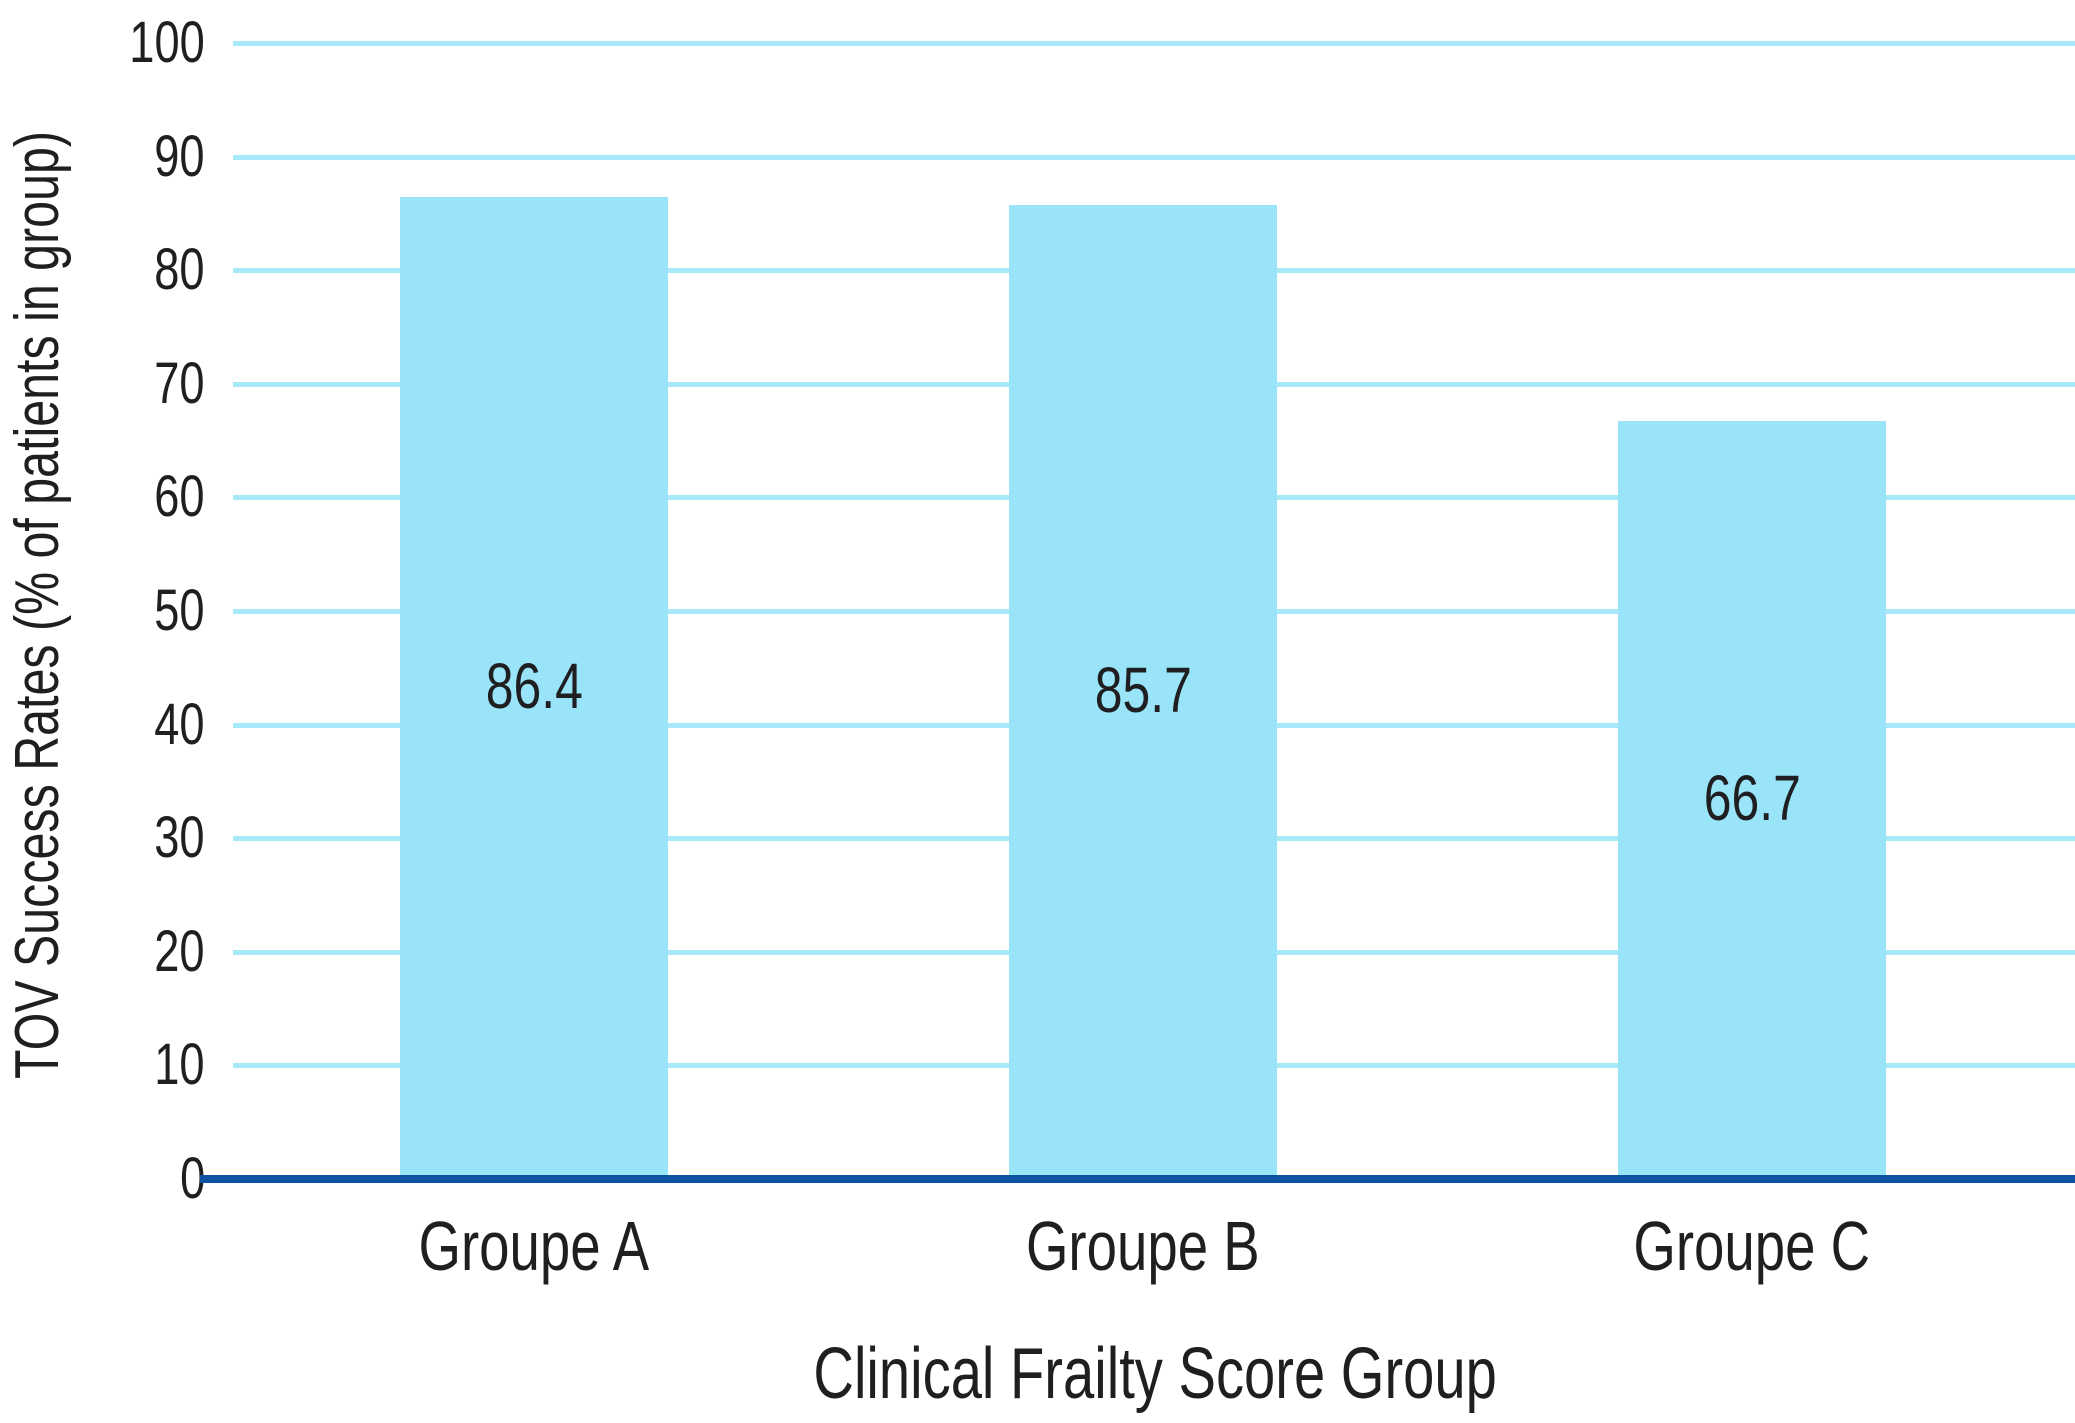  Describe the element at coordinates (110, 725) in the screenshot. I see `y-tick-label-40: 40` at that location.